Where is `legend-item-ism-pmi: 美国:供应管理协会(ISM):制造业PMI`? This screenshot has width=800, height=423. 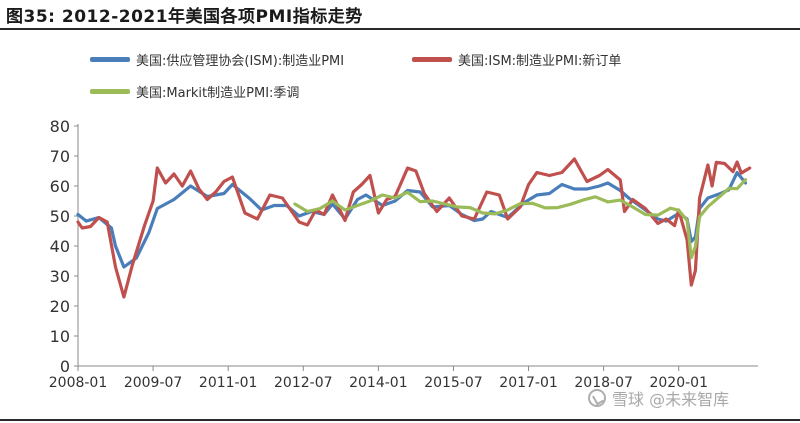
legend-item-ism-pmi: 美国:供应管理协会(ISM):制造业PMI is located at coordinates (217, 59).